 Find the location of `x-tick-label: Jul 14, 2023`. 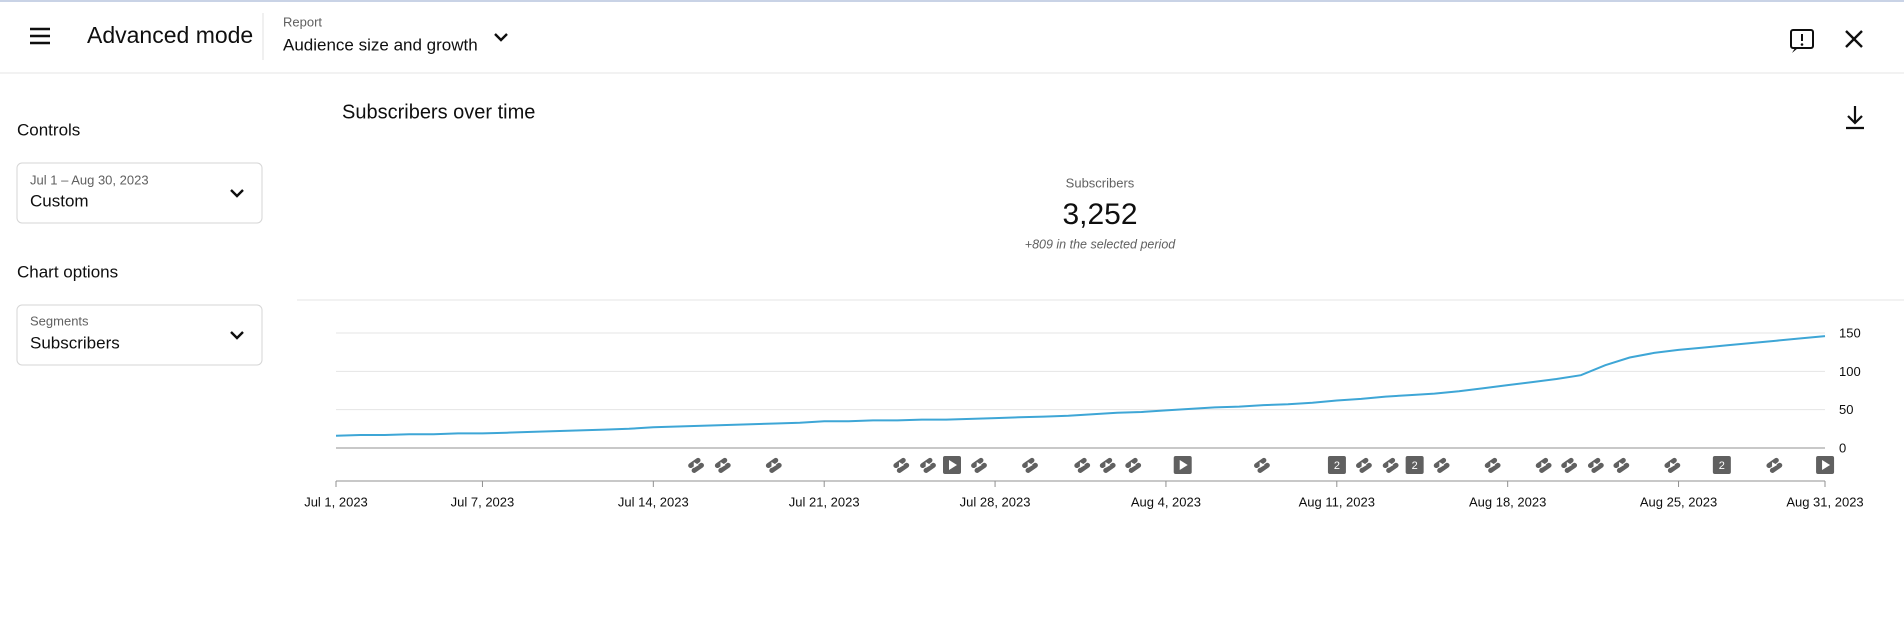

x-tick-label: Jul 14, 2023 is located at coordinates (653, 501).